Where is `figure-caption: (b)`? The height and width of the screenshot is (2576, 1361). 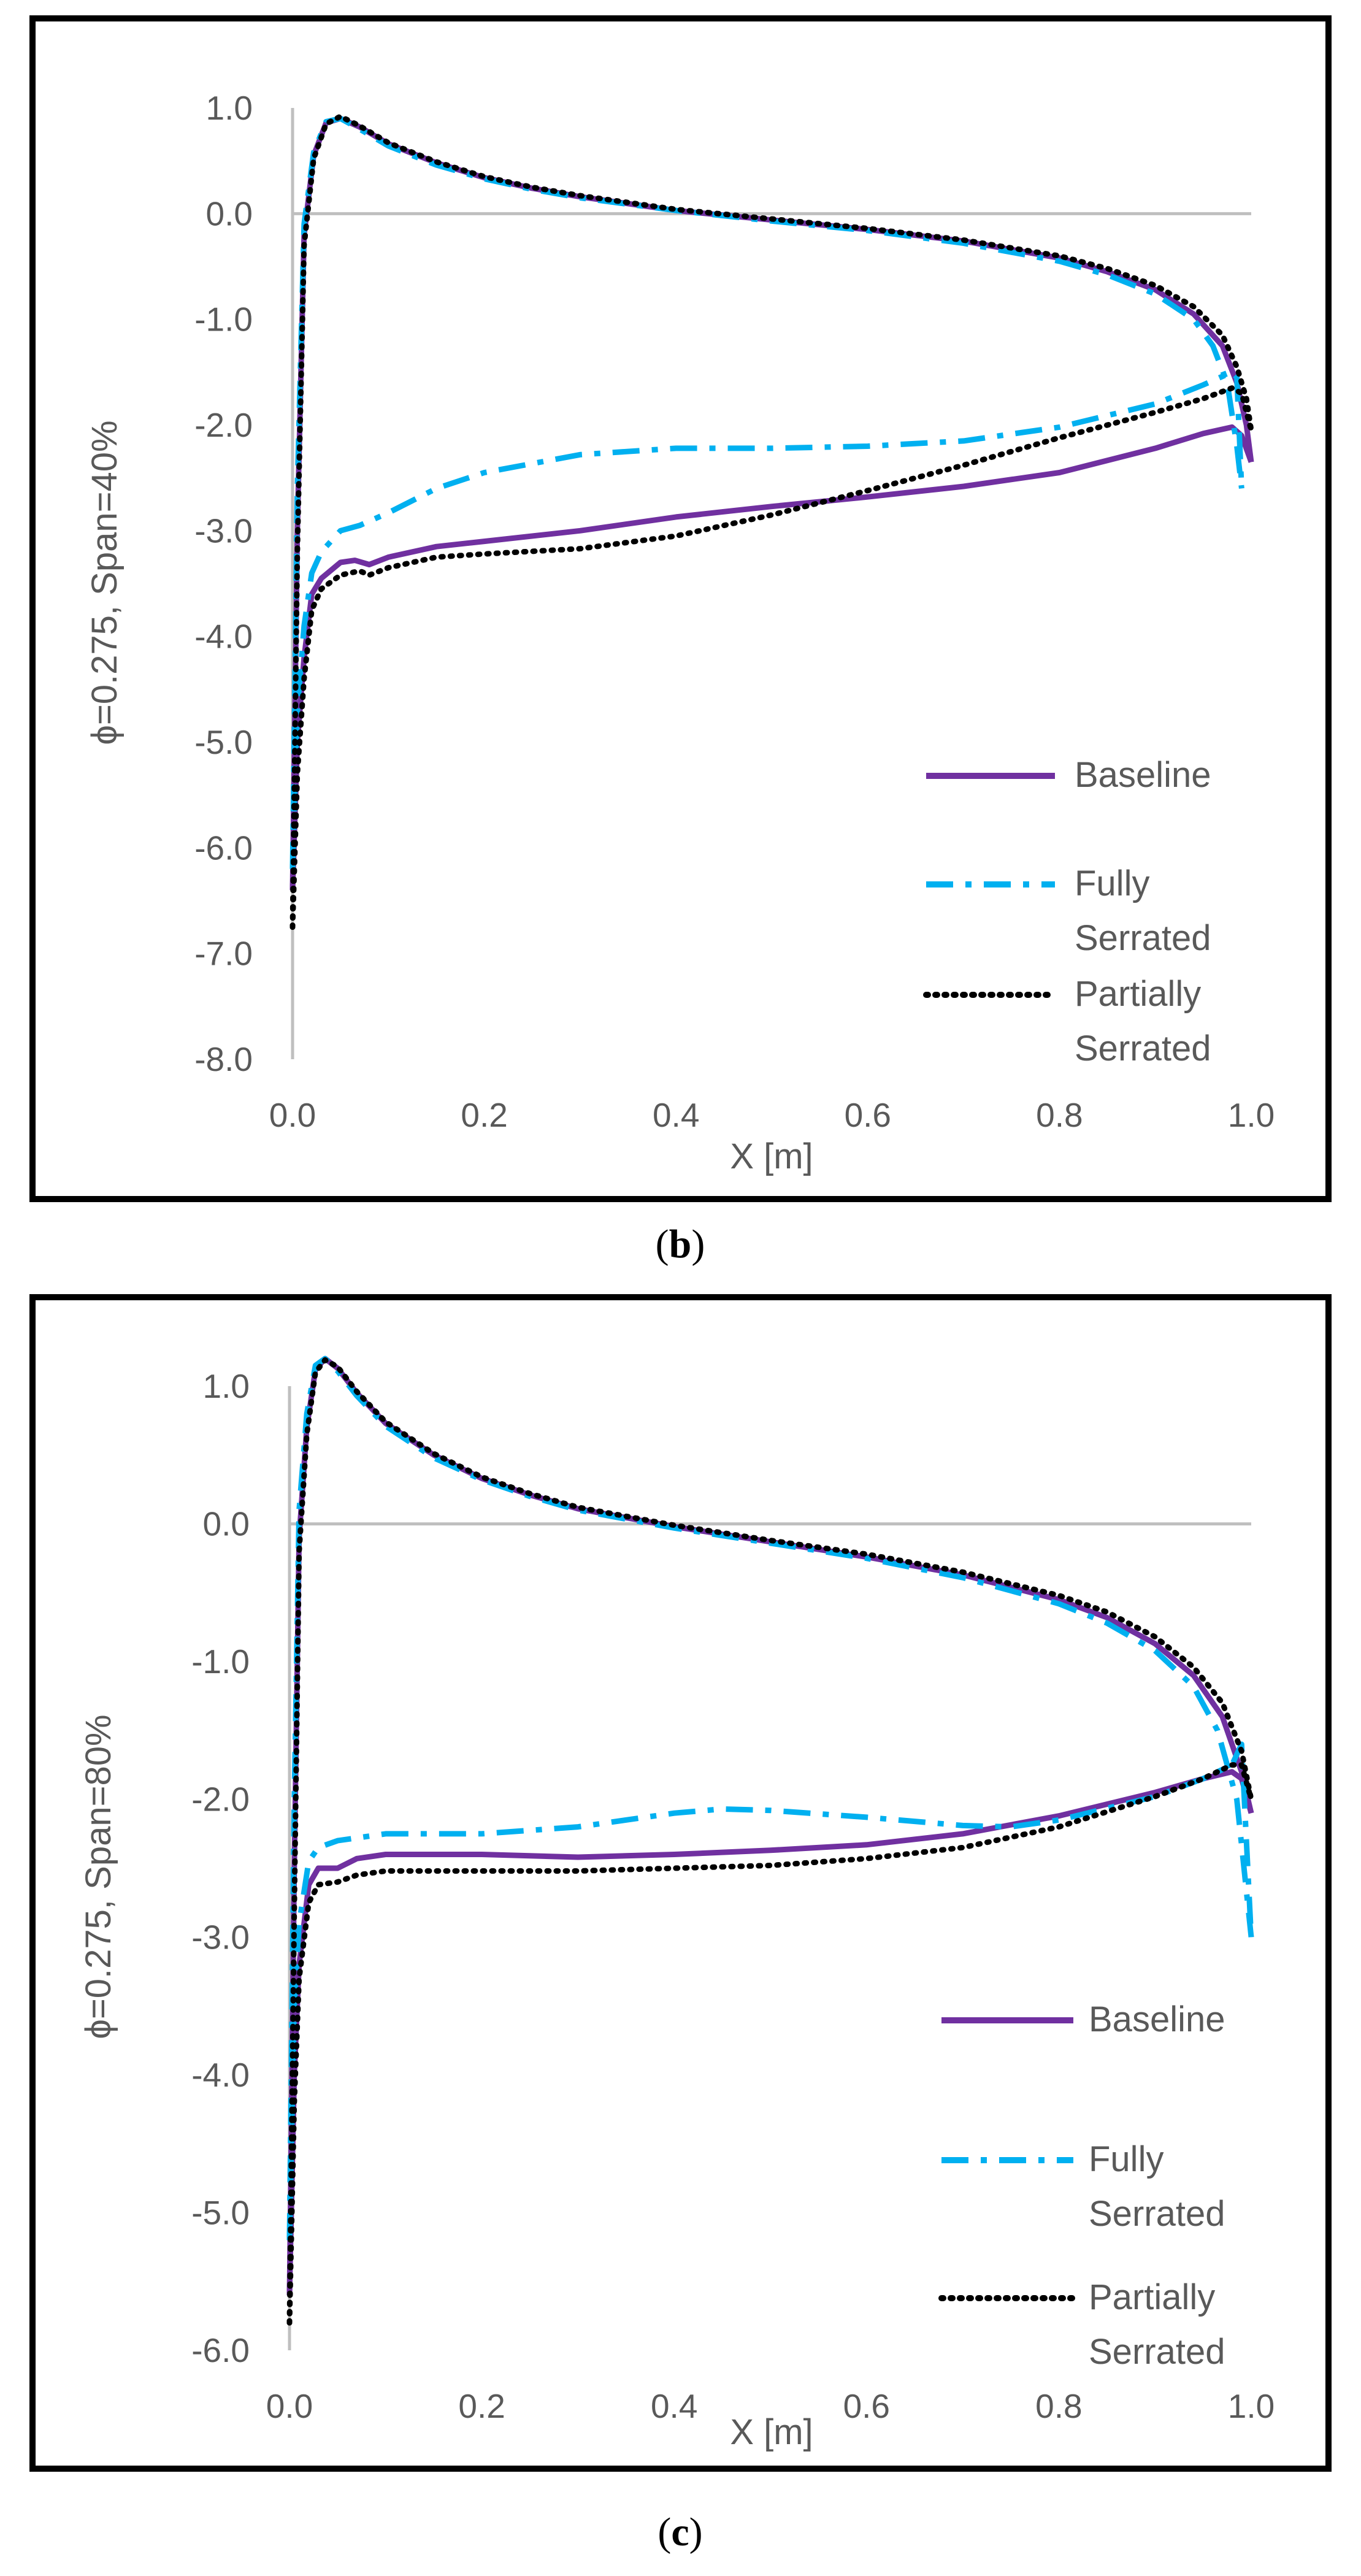
figure-caption: (b) is located at coordinates (680, 1244).